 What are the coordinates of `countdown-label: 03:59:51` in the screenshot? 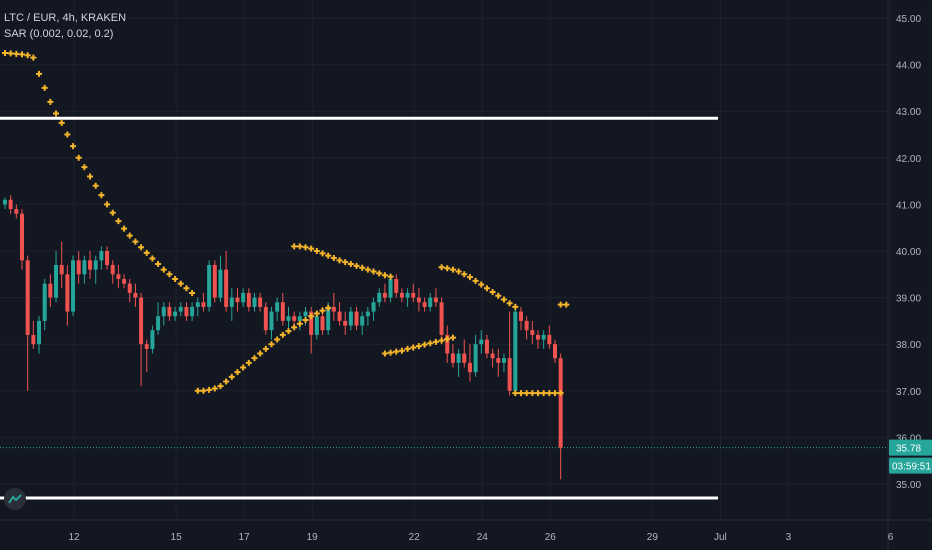 It's located at (911, 467).